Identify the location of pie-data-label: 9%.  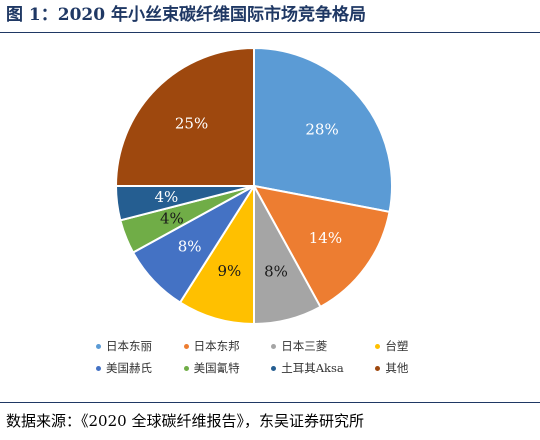
(229, 271).